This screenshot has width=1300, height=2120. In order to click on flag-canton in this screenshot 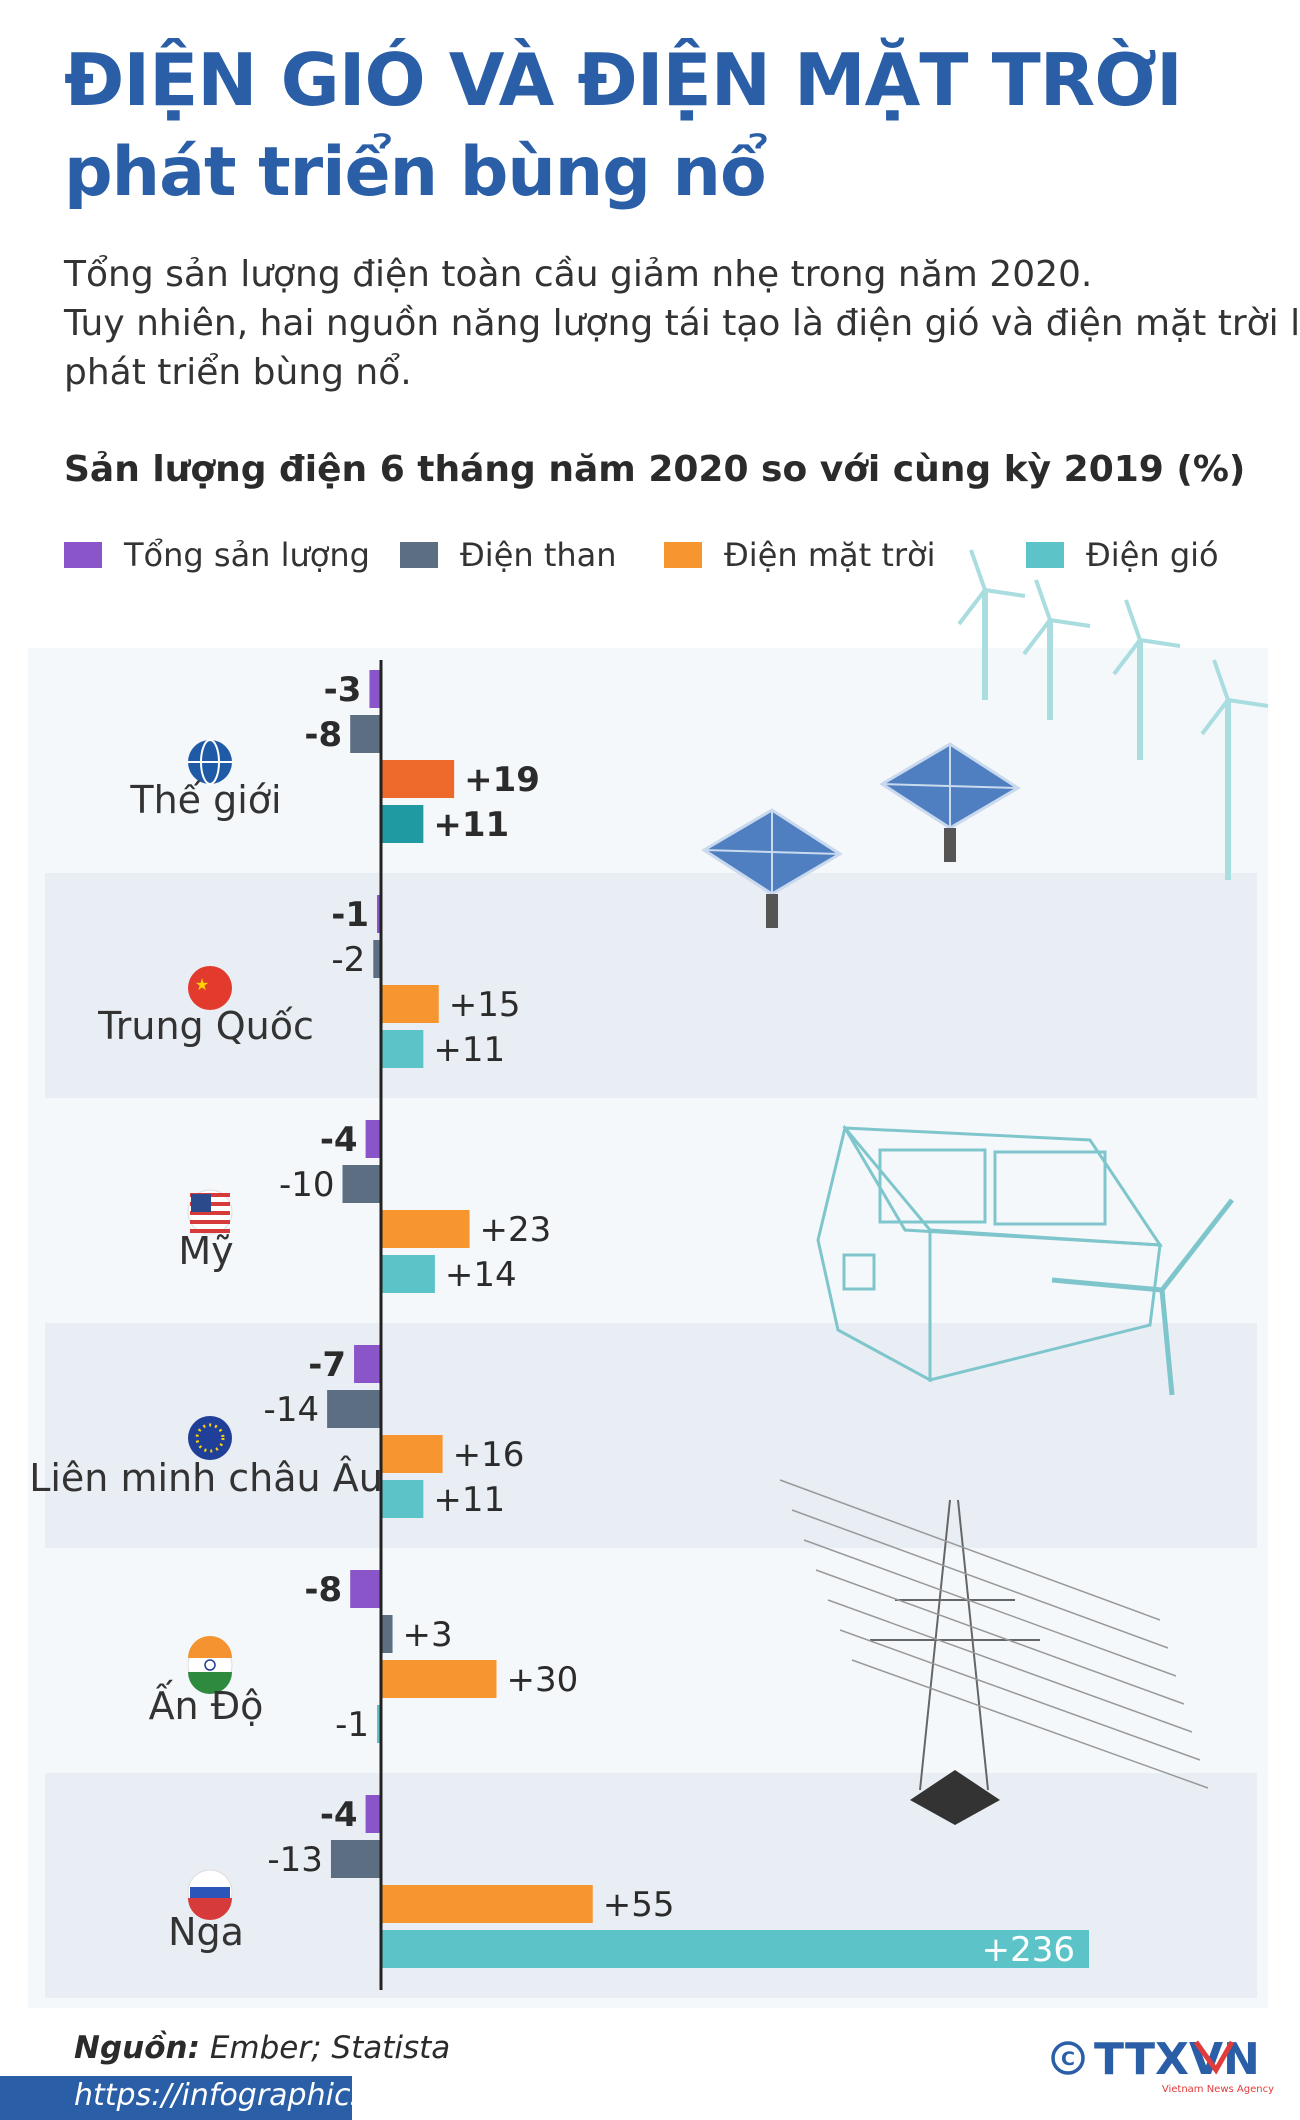, I will do `click(201, 1203)`.